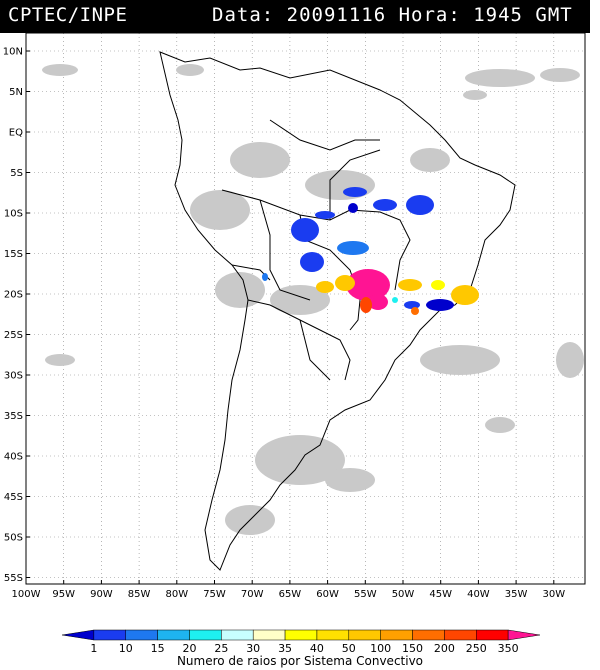  I want to click on lat-label: 50S, so click(13, 538).